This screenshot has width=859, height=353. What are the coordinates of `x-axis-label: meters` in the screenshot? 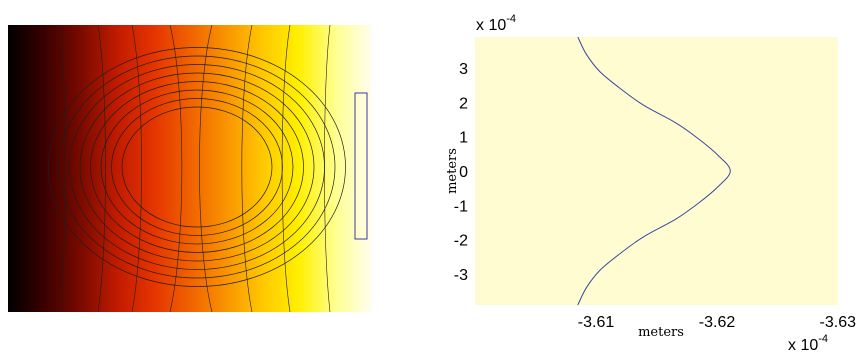 It's located at (661, 332).